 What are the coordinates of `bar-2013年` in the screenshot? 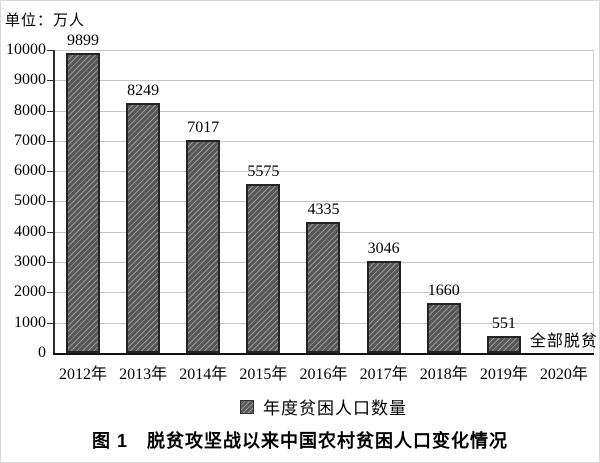 It's located at (143, 228).